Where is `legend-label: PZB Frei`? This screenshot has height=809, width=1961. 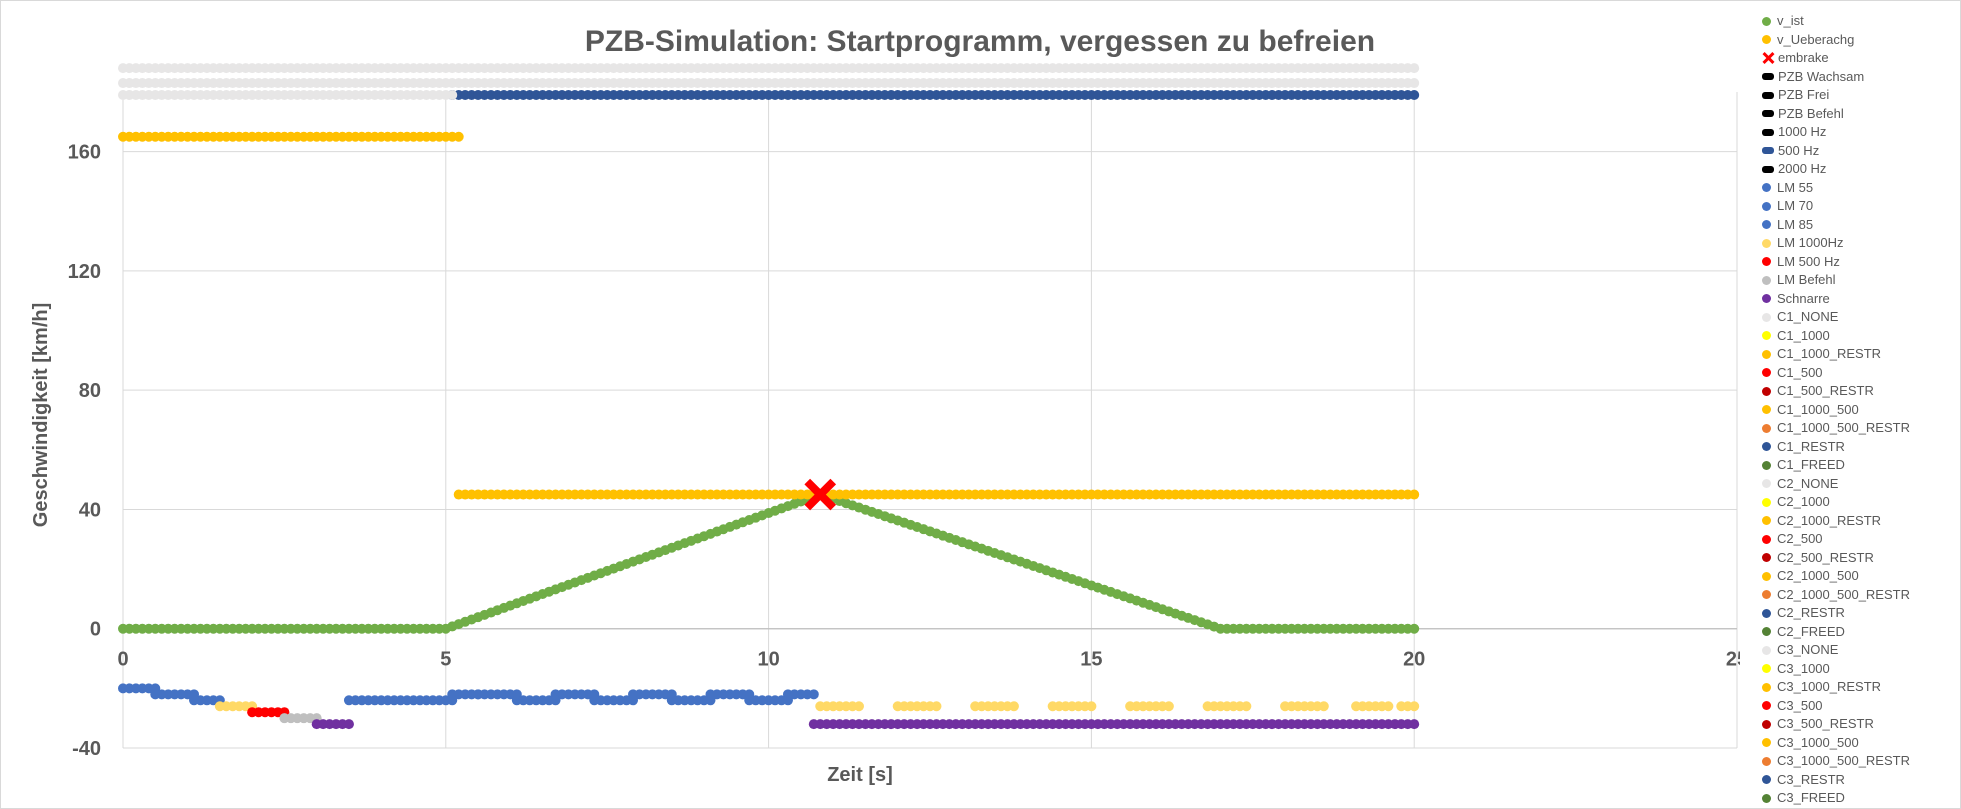
legend-label: PZB Frei is located at coordinates (1804, 95).